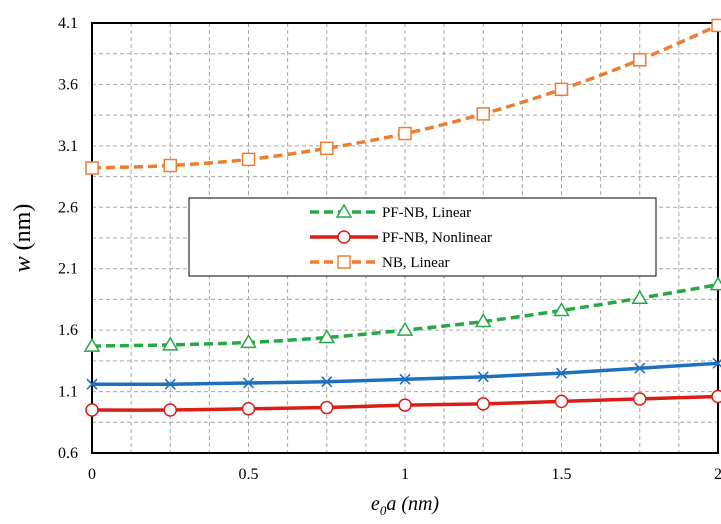  I want to click on legend-label: PF-NB, Linear, so click(426, 213).